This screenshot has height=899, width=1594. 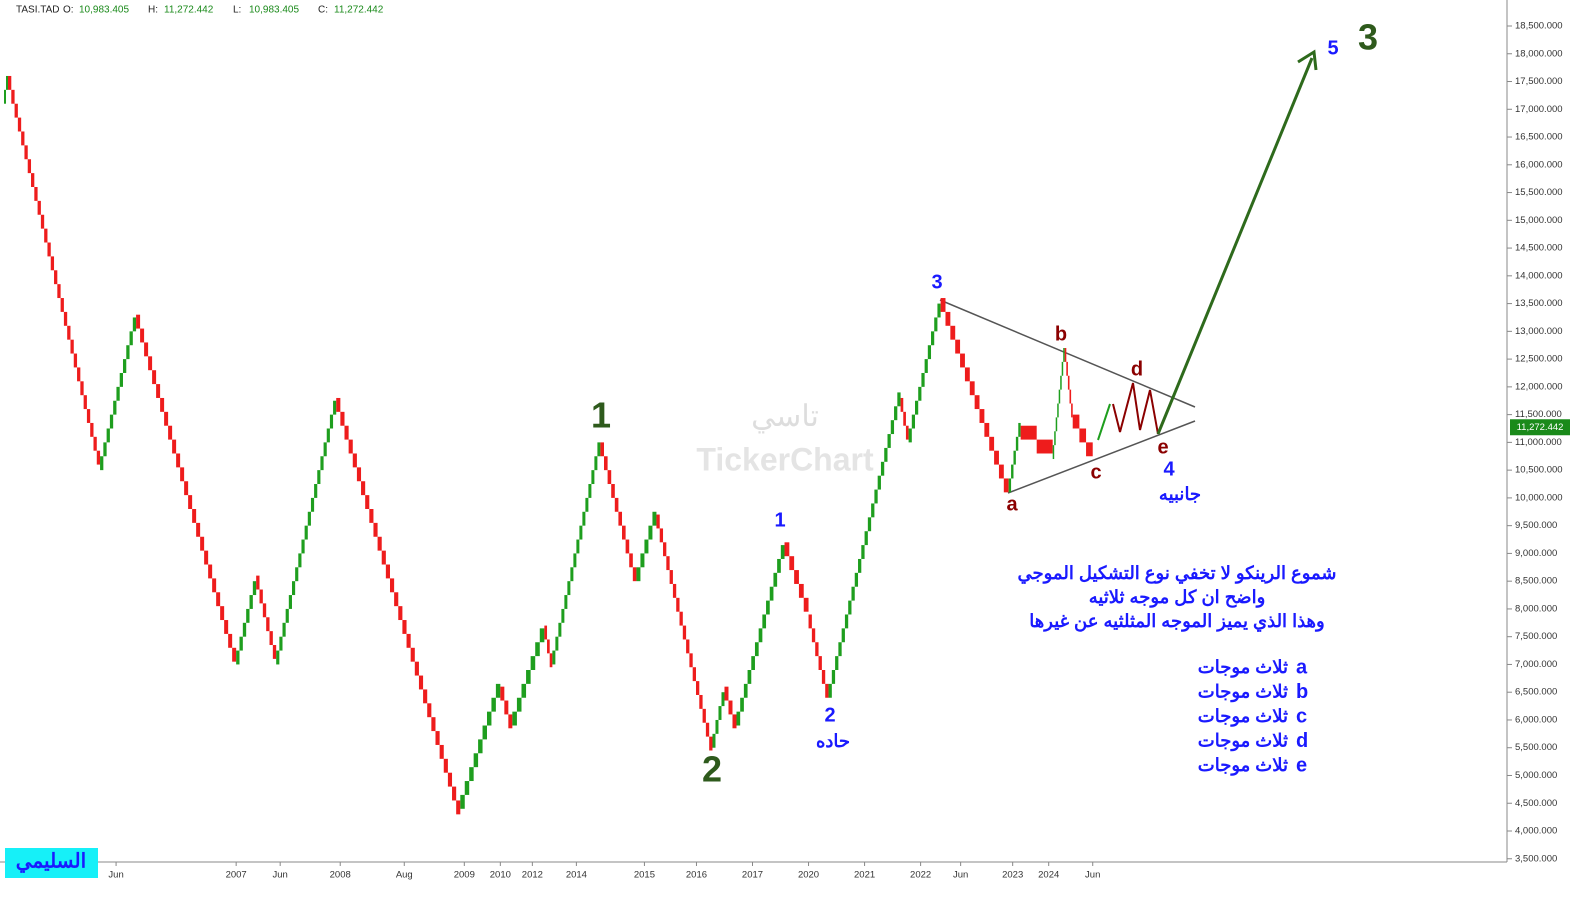 I want to click on wave-text: ثلاث موجات, so click(x=1243, y=667).